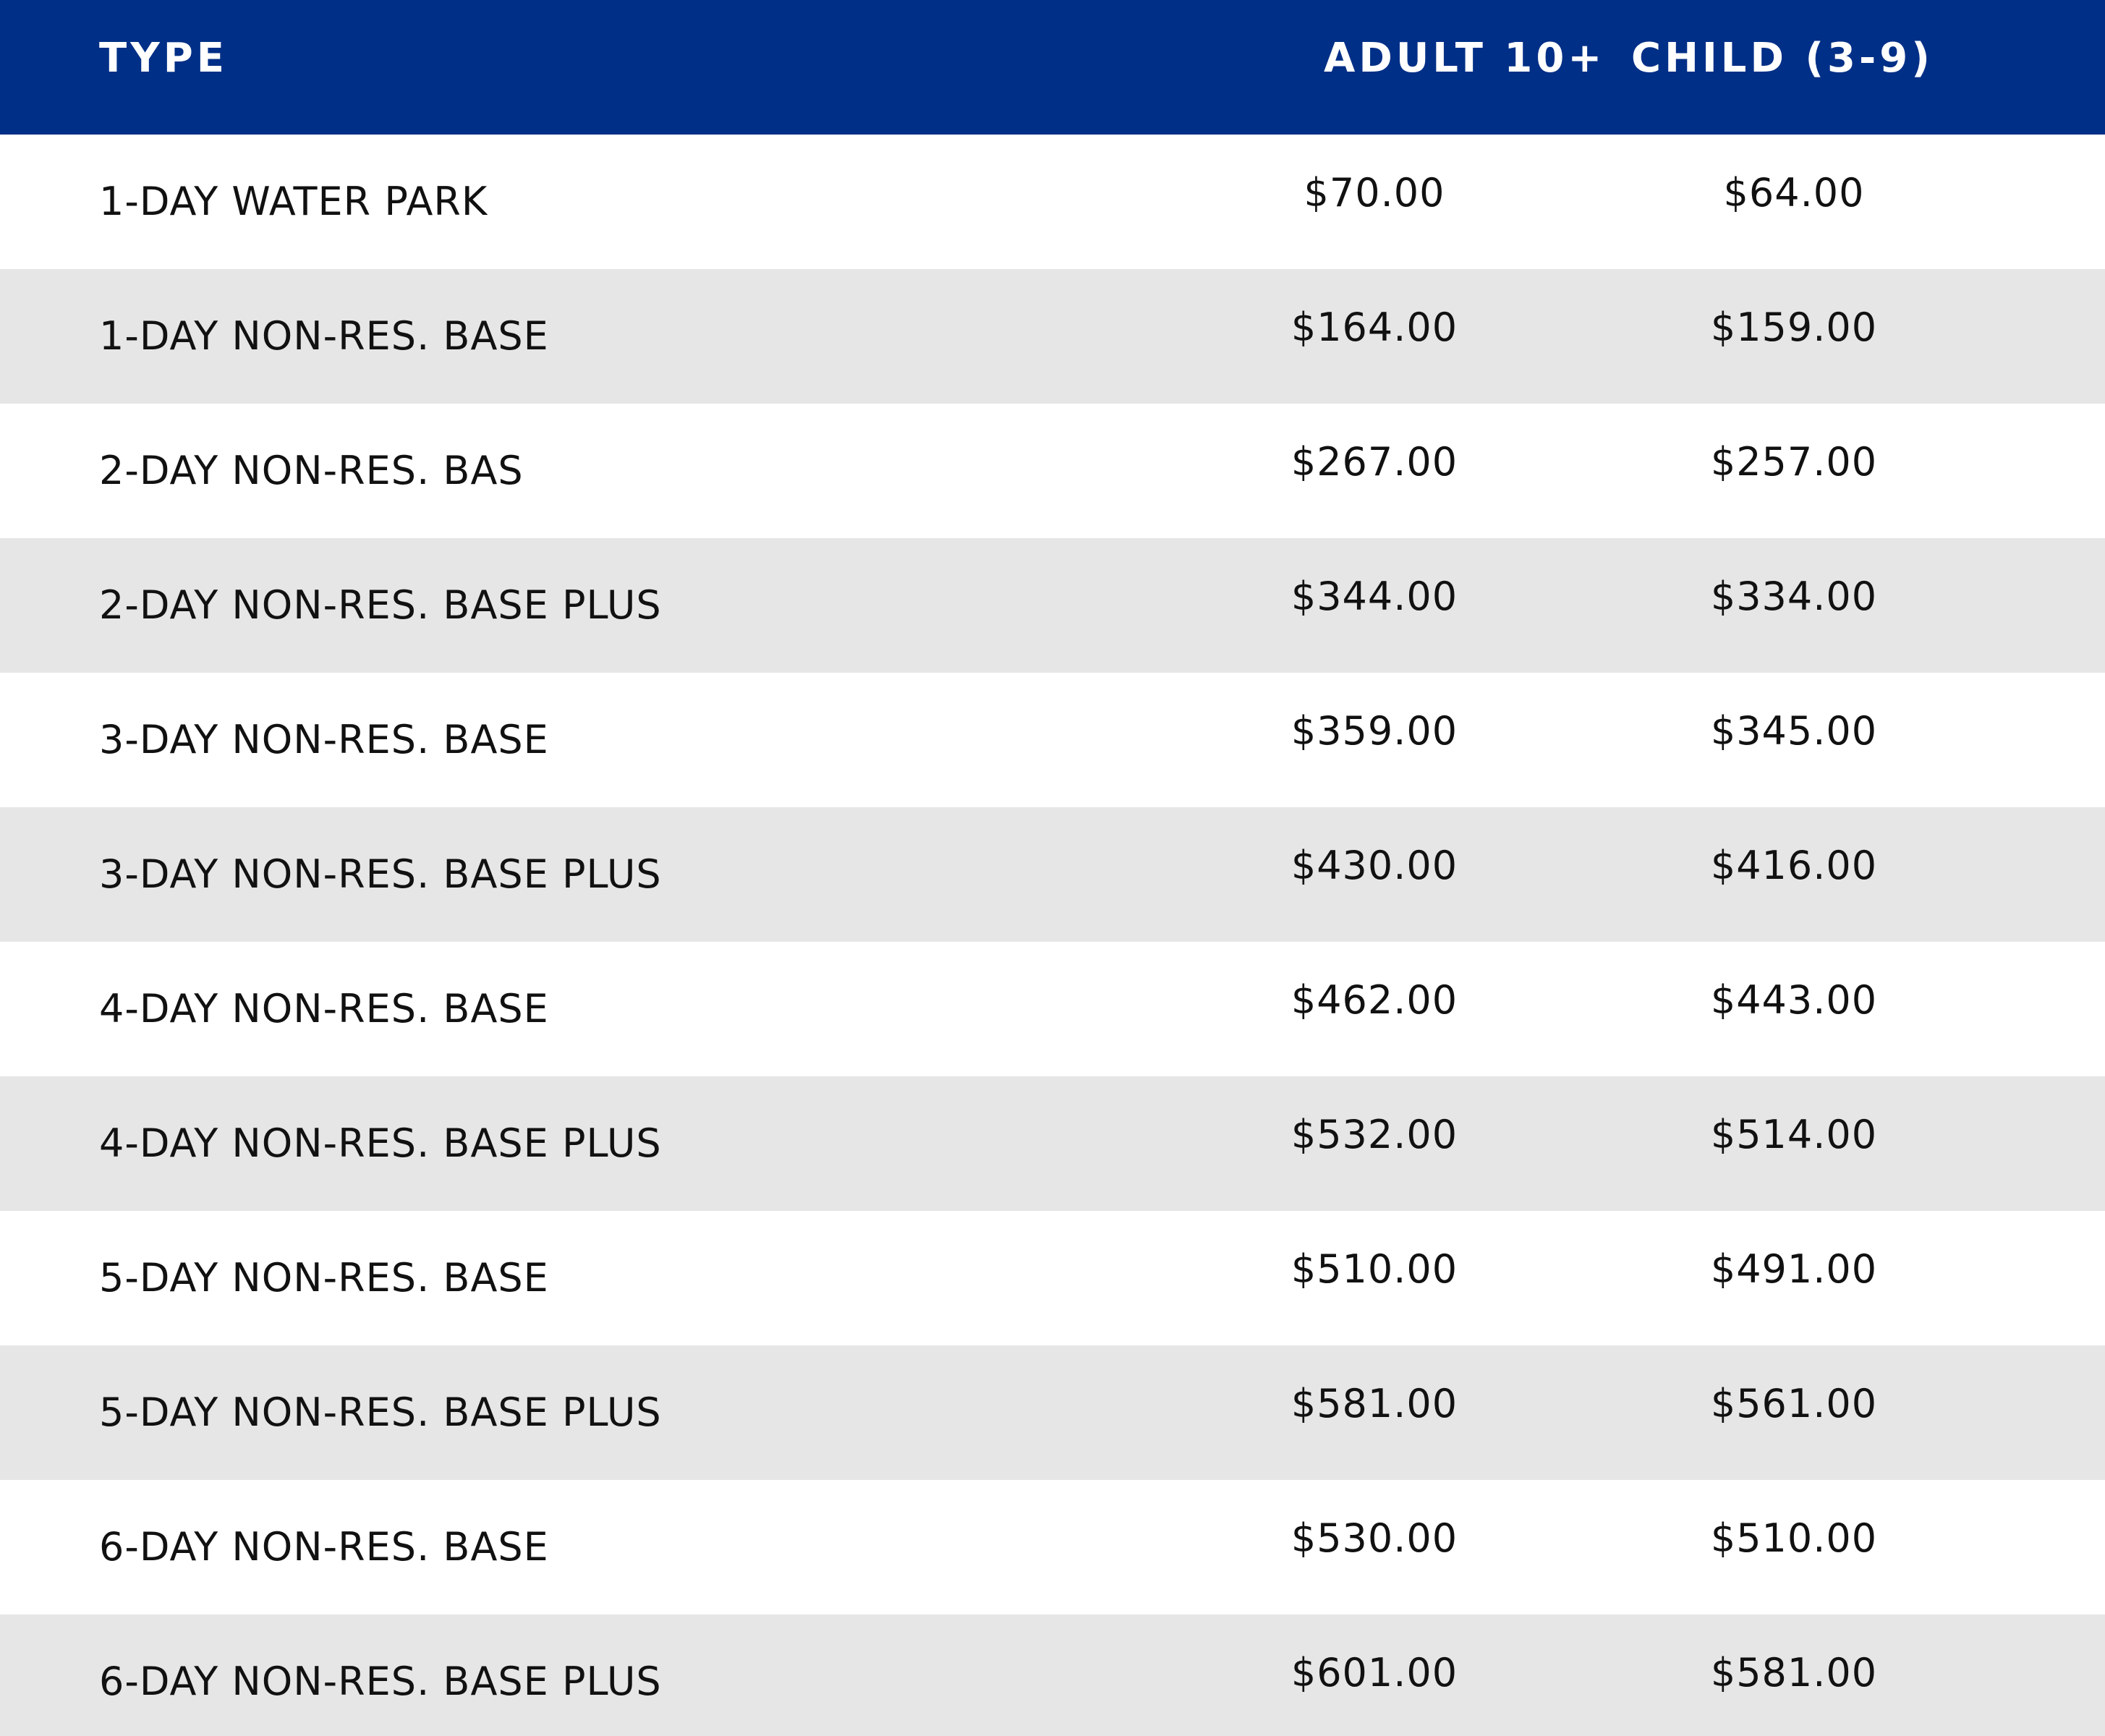 This screenshot has height=1736, width=2105. Describe the element at coordinates (1052, 606) in the screenshot. I see `table-row: 2-DAY NON-RES. BASE PLUS $344.00 $334.00` at that location.